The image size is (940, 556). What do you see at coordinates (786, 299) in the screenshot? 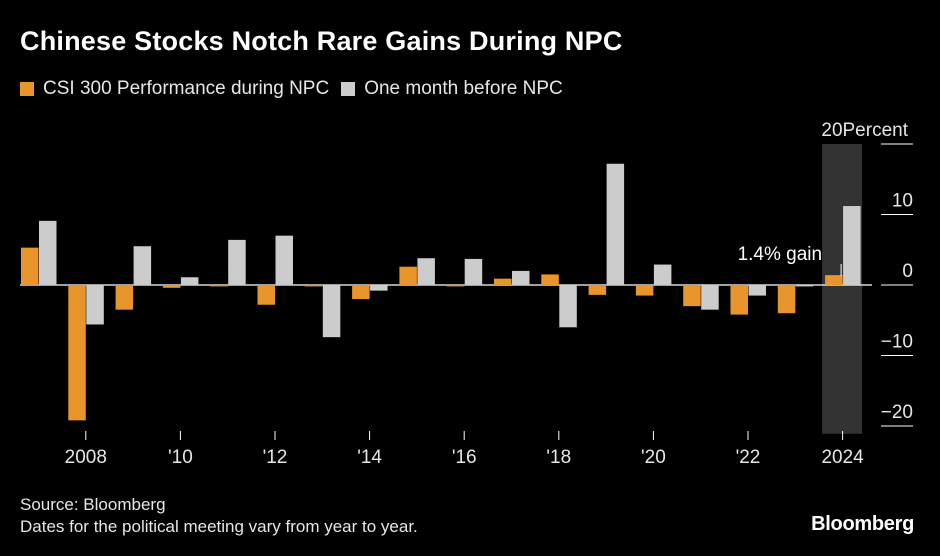
I see `bar-csi300-2023` at bounding box center [786, 299].